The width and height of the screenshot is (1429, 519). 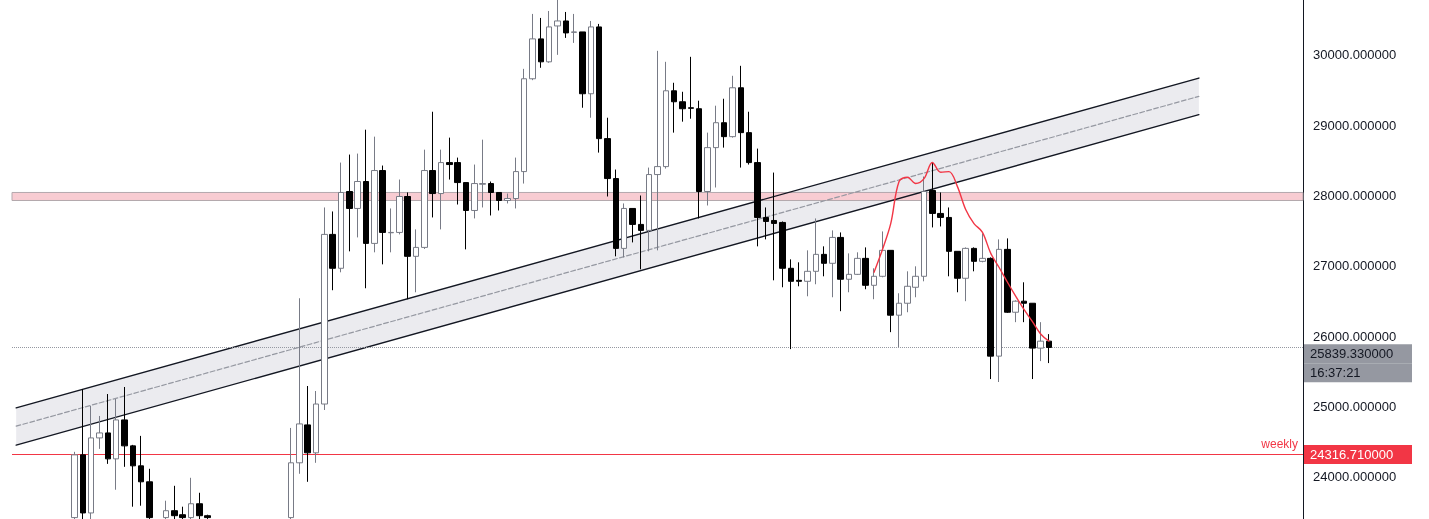 I want to click on text: 16:37:21, so click(x=1335, y=373).